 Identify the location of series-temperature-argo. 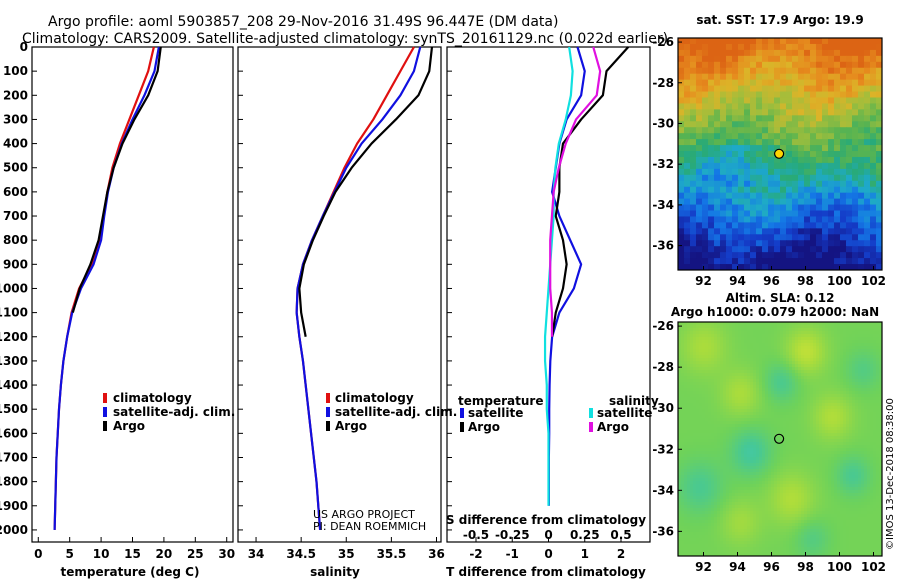
(590, 191).